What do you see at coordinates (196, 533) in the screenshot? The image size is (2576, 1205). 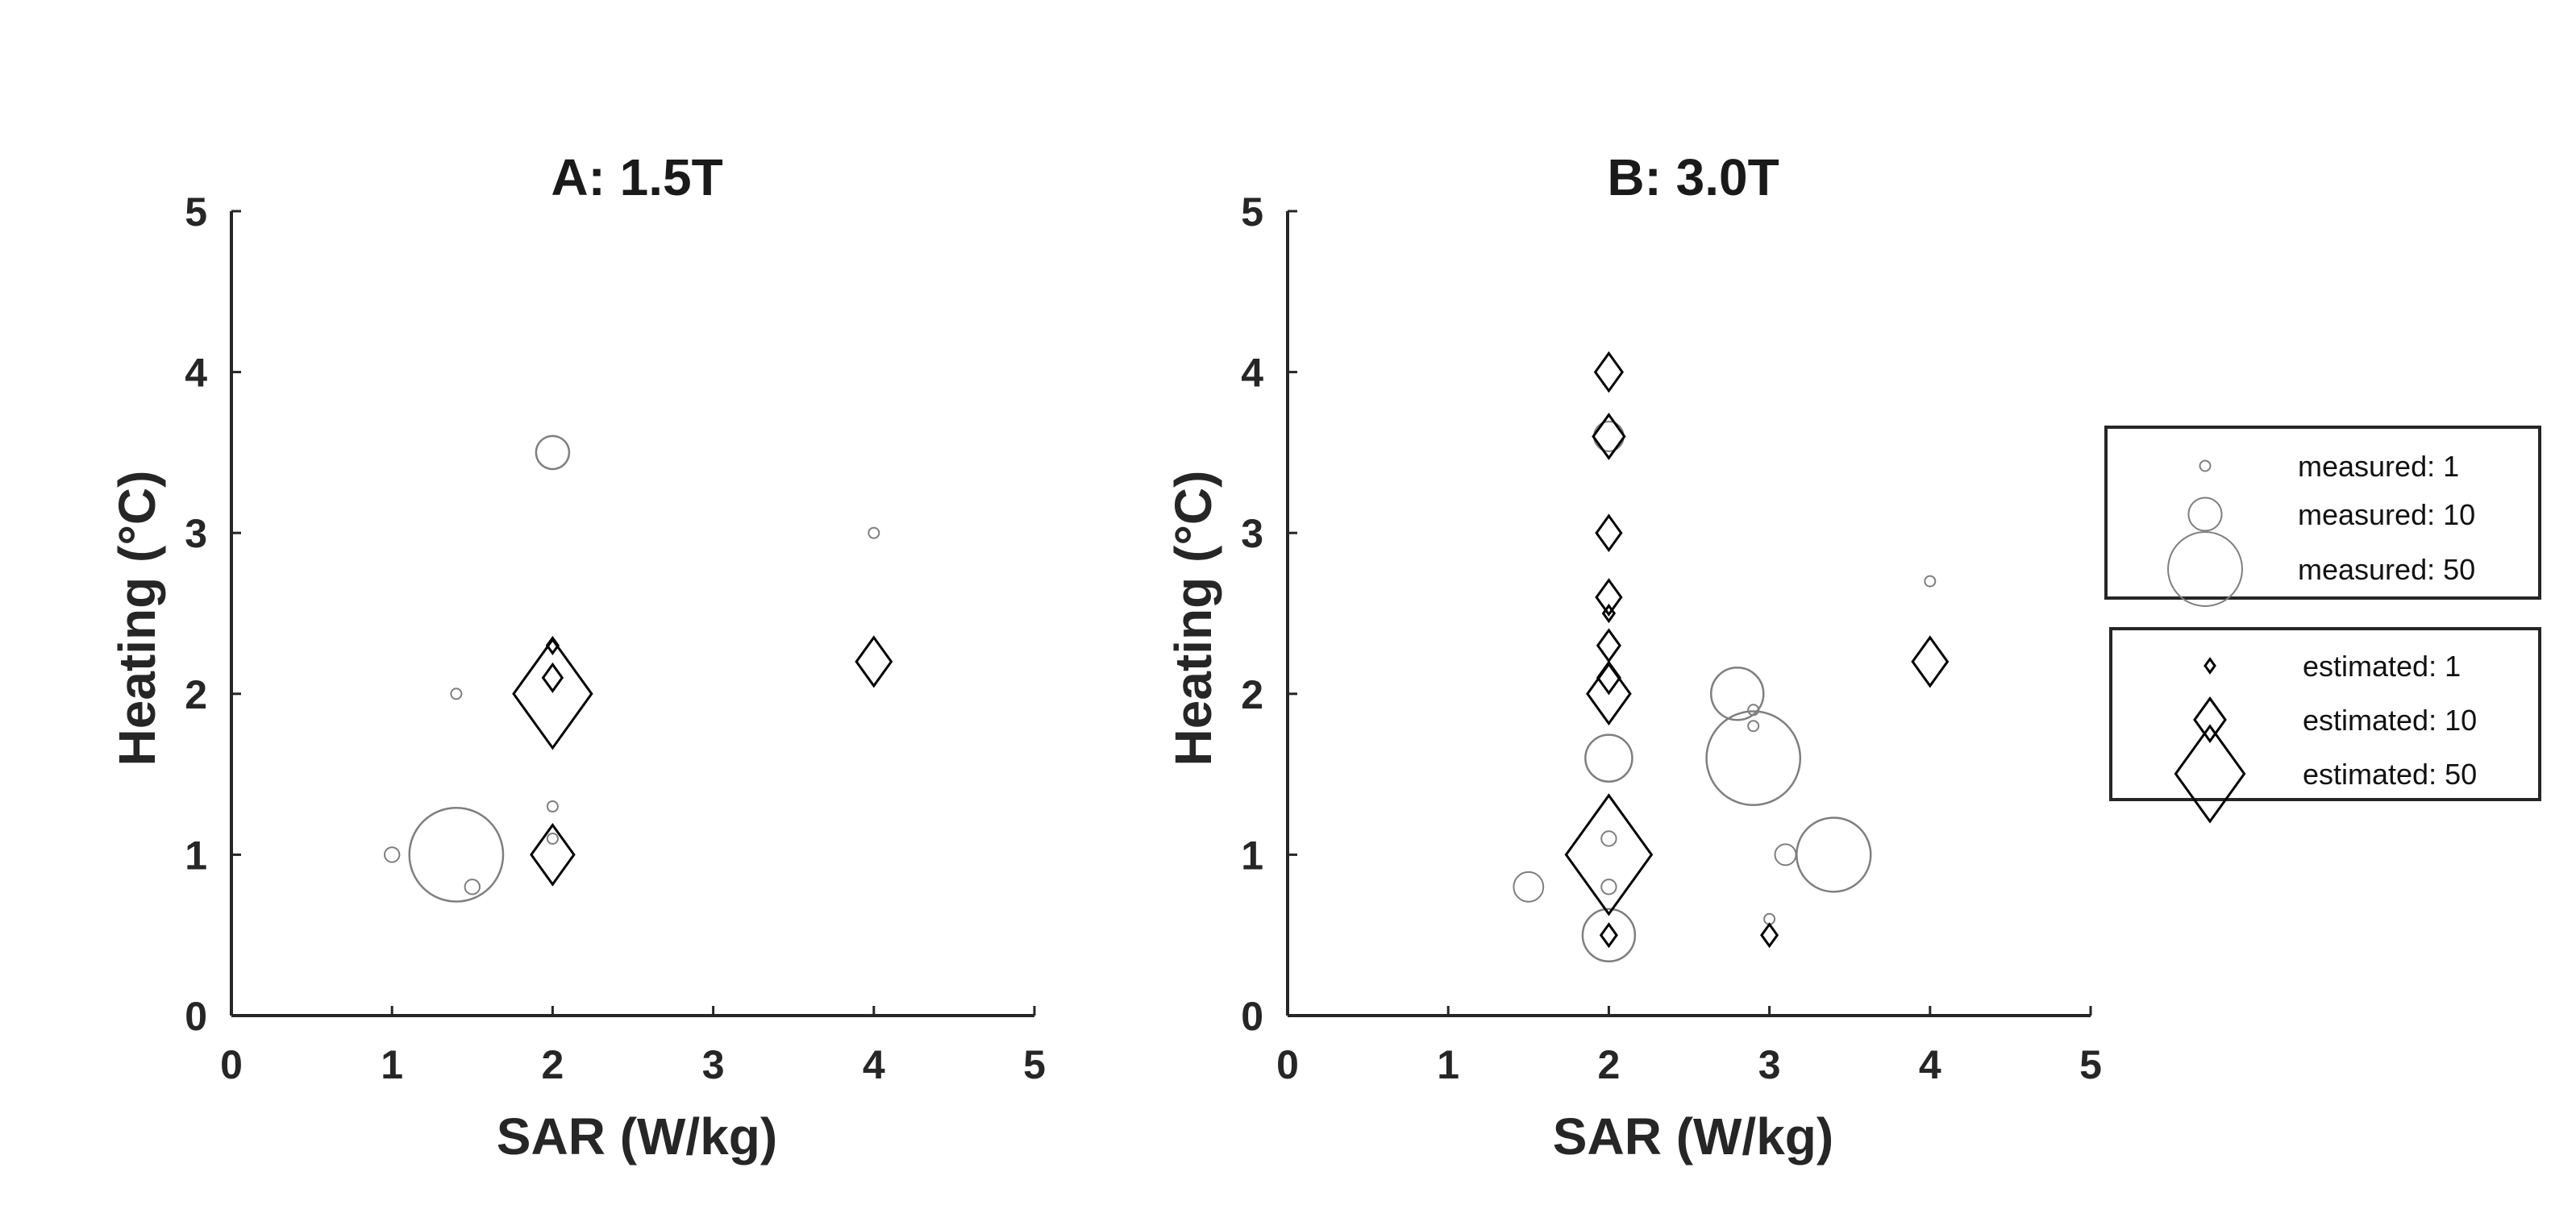 I see `panel-a-y-tick-label: 3` at bounding box center [196, 533].